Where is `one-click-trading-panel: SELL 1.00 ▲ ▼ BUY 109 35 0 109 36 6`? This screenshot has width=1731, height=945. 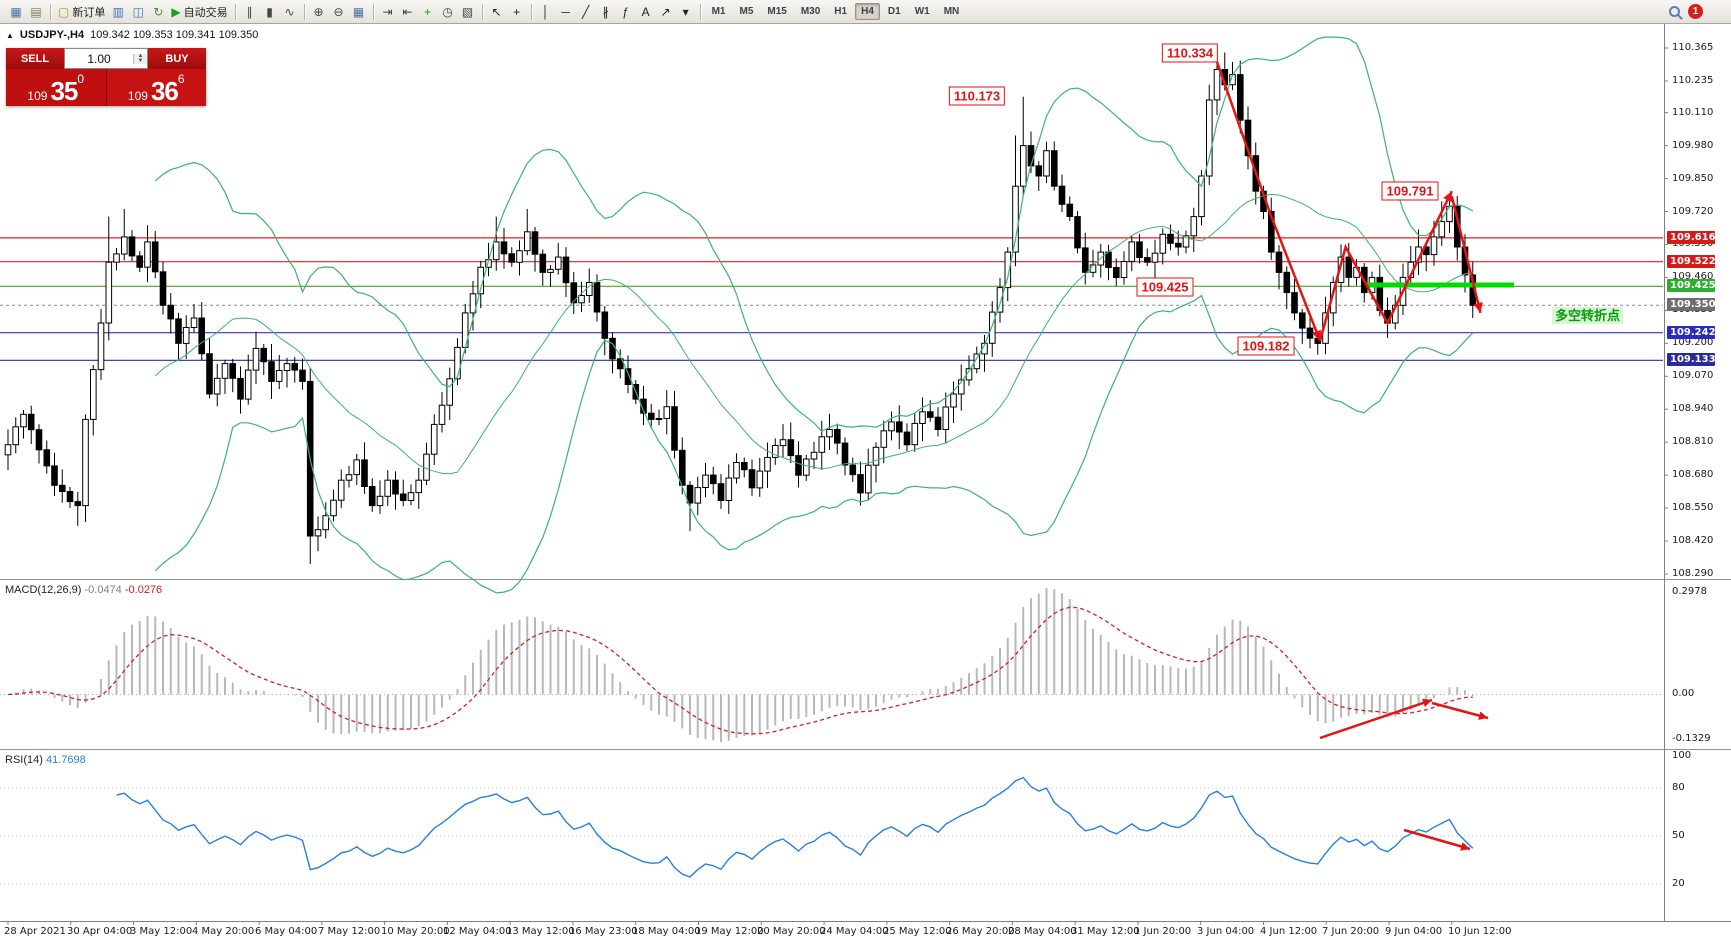 one-click-trading-panel: SELL 1.00 ▲ ▼ BUY 109 35 0 109 36 6 is located at coordinates (106, 77).